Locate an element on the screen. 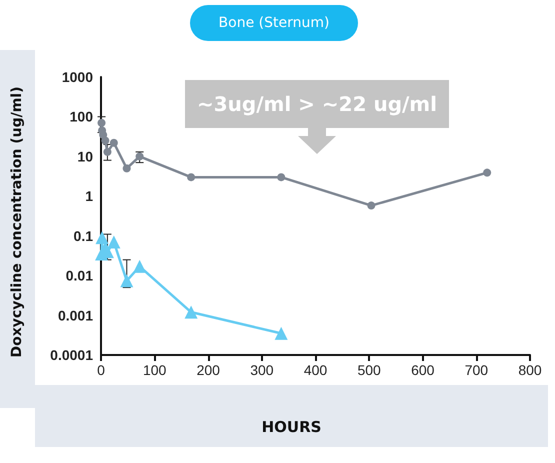 This screenshot has width=555, height=463. y-tick-label: 100 is located at coordinates (82, 116).